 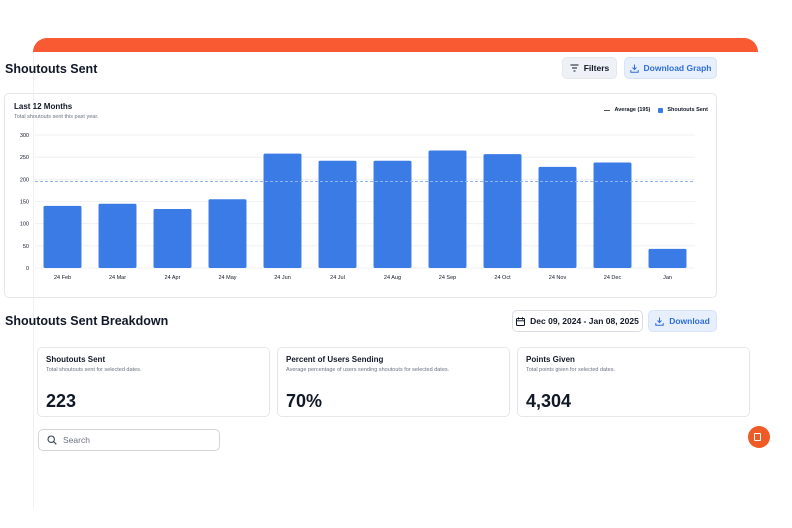 What do you see at coordinates (656, 110) in the screenshot?
I see `chart-legend: Average (195) Shoutouts Sent` at bounding box center [656, 110].